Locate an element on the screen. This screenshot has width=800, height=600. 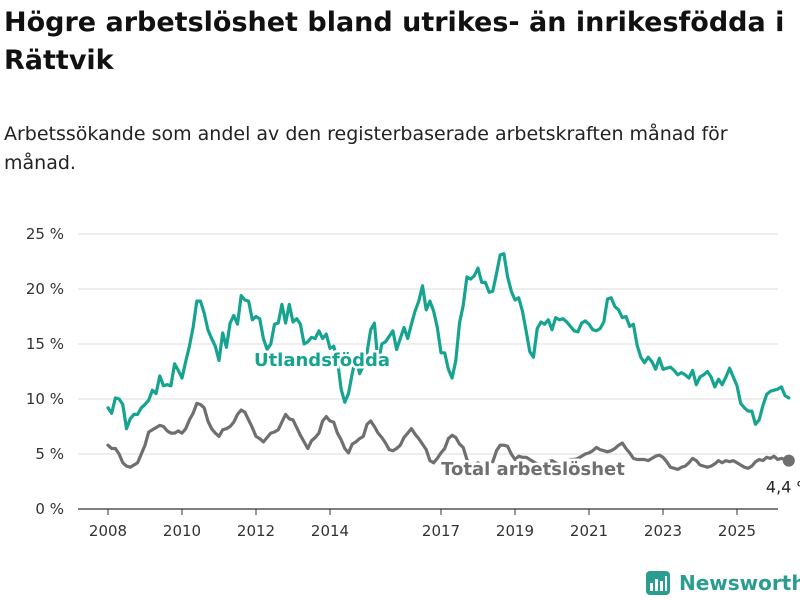
brand-logo: Newsworthy is located at coordinates (722, 583).